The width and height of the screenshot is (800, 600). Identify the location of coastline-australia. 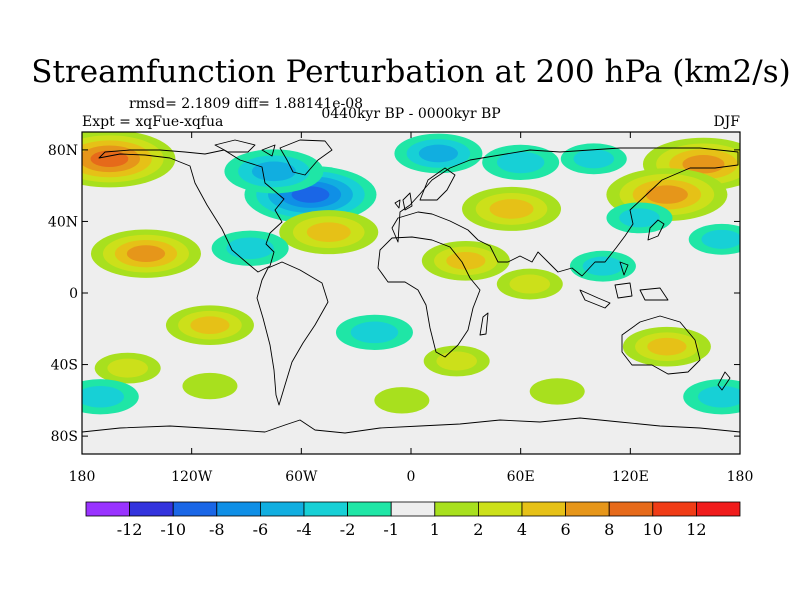
(661, 345).